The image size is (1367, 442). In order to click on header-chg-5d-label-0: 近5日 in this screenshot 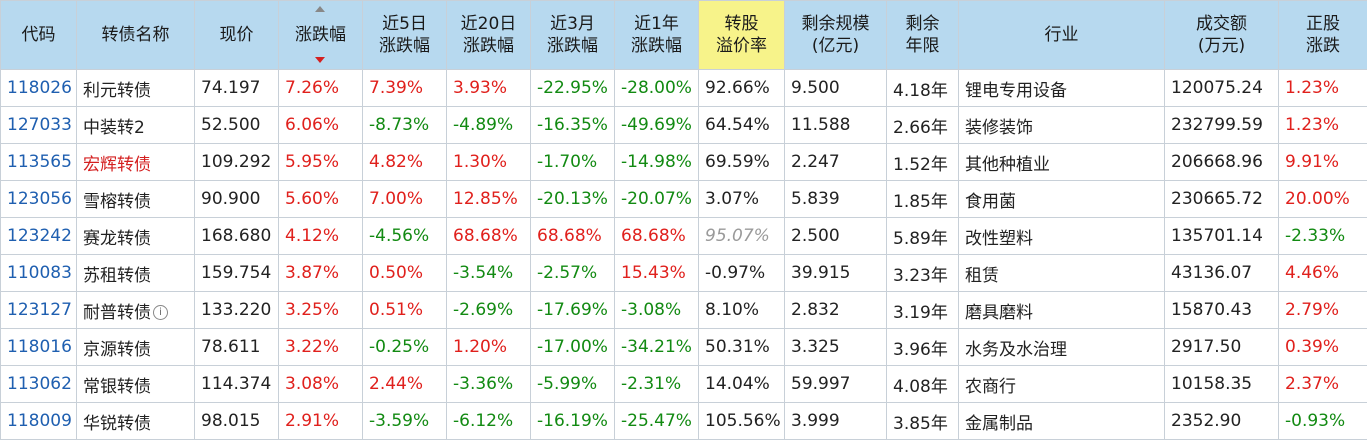, I will do `click(404, 24)`.